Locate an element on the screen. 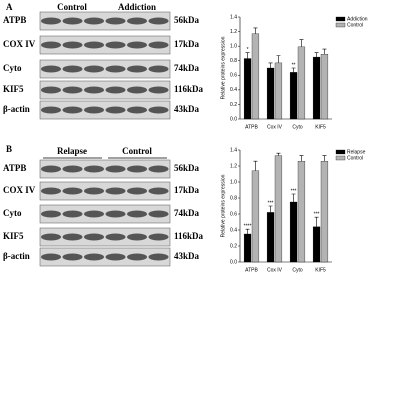 Image resolution: width=400 pixels, height=400 pixels. x-tick-label: KIF5 is located at coordinates (320, 270).